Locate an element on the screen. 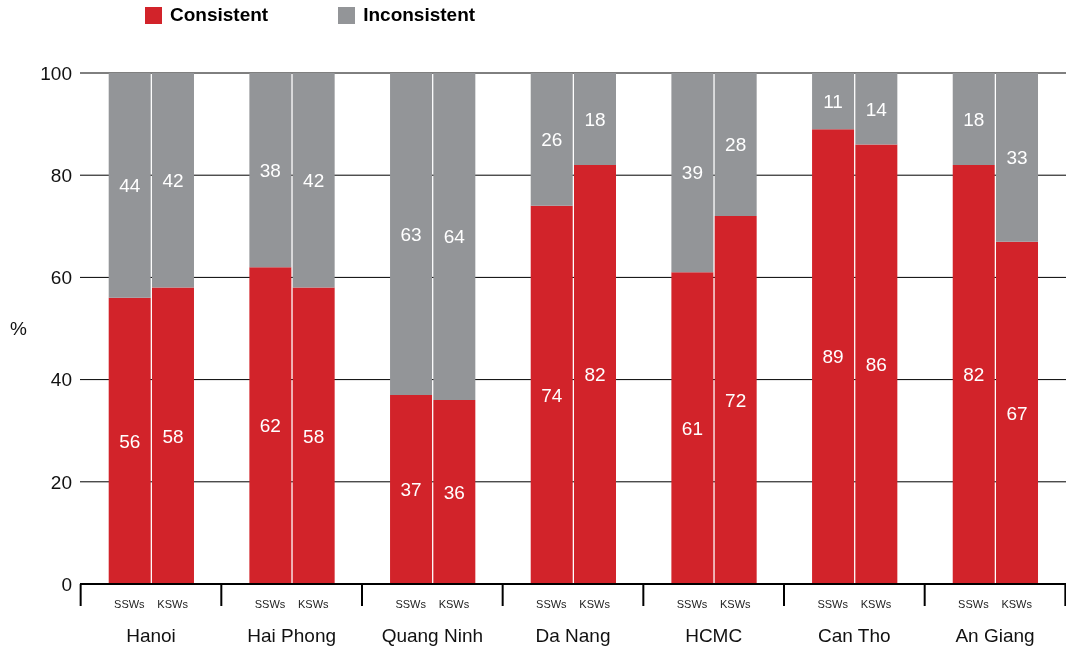  data-label: 38 is located at coordinates (270, 170).